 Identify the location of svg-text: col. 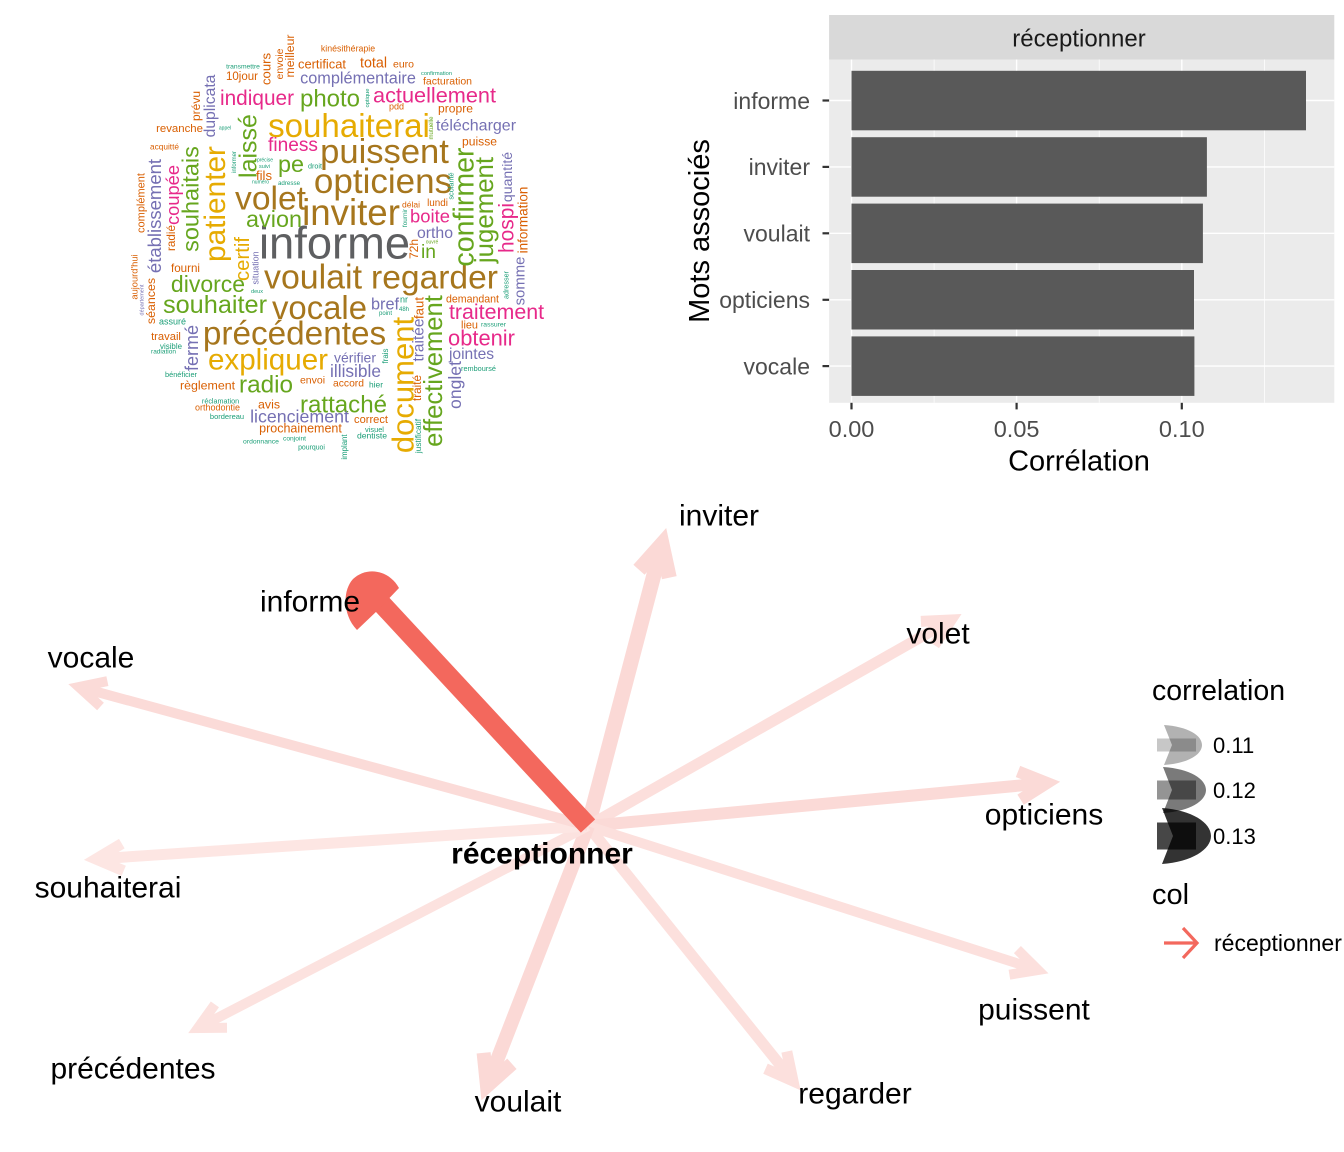
(1170, 895).